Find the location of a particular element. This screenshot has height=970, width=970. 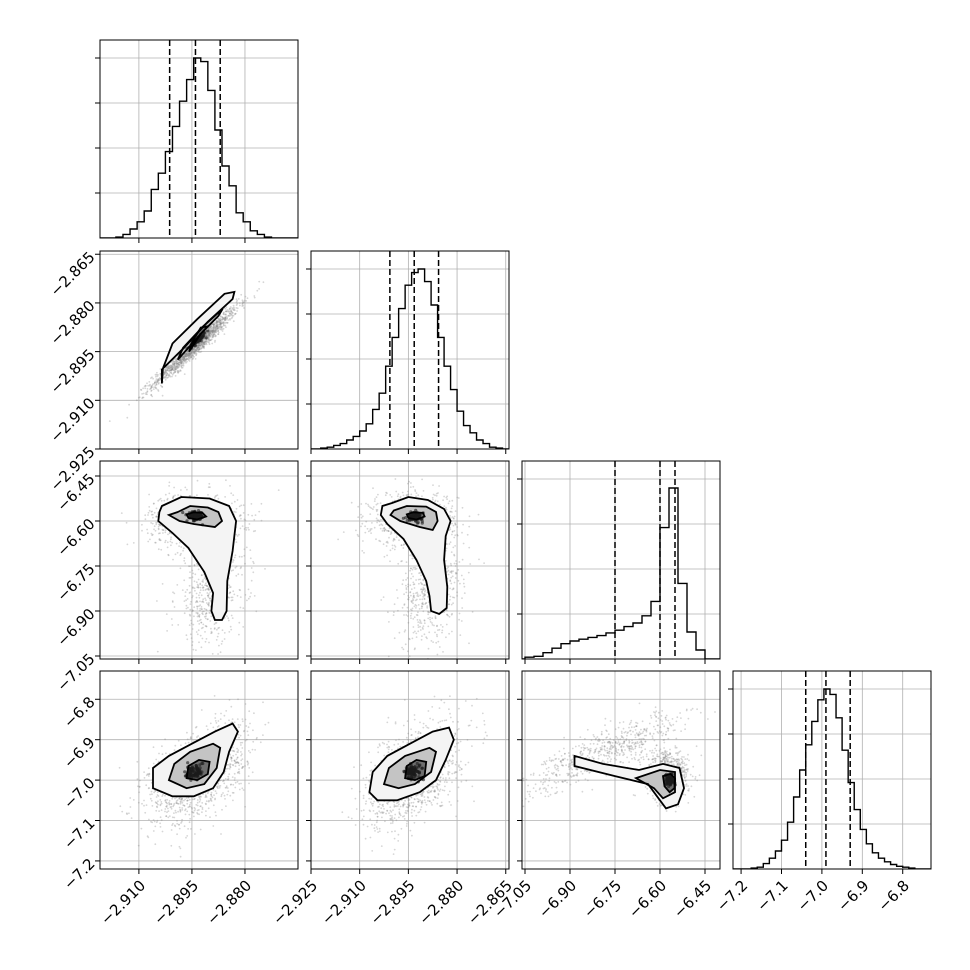

panel-content is located at coordinates (186, 351).